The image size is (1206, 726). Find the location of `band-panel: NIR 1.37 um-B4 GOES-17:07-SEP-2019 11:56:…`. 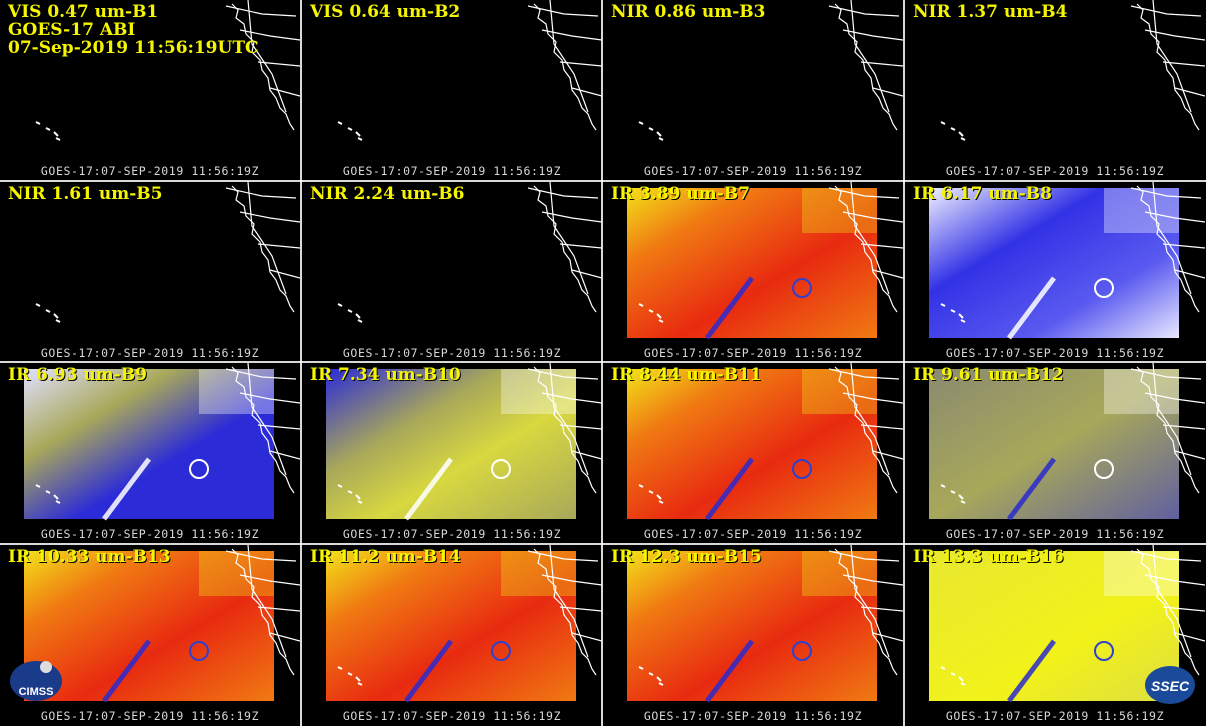

band-panel: NIR 1.37 um-B4 GOES-17:07-SEP-2019 11:56:… is located at coordinates (1055, 90).